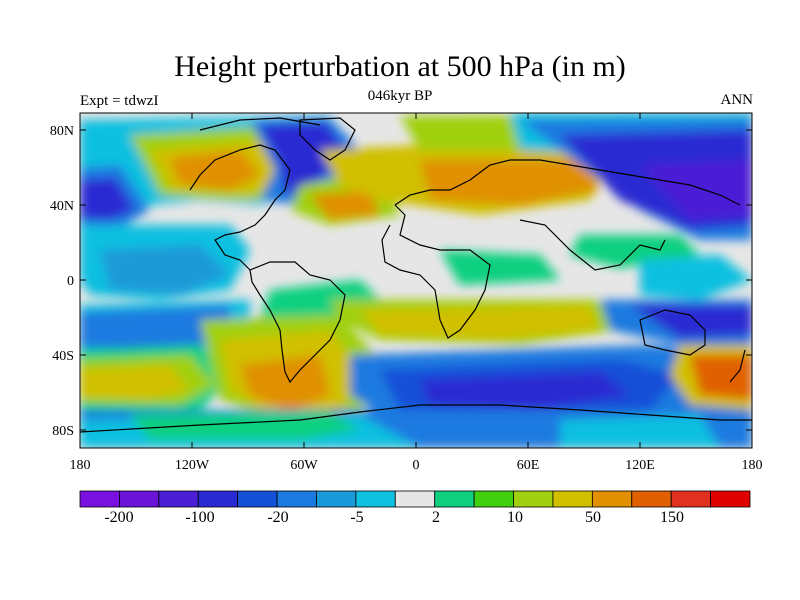 This screenshot has width=800, height=600. Describe the element at coordinates (436, 517) in the screenshot. I see `colorbar-label: 2` at that location.